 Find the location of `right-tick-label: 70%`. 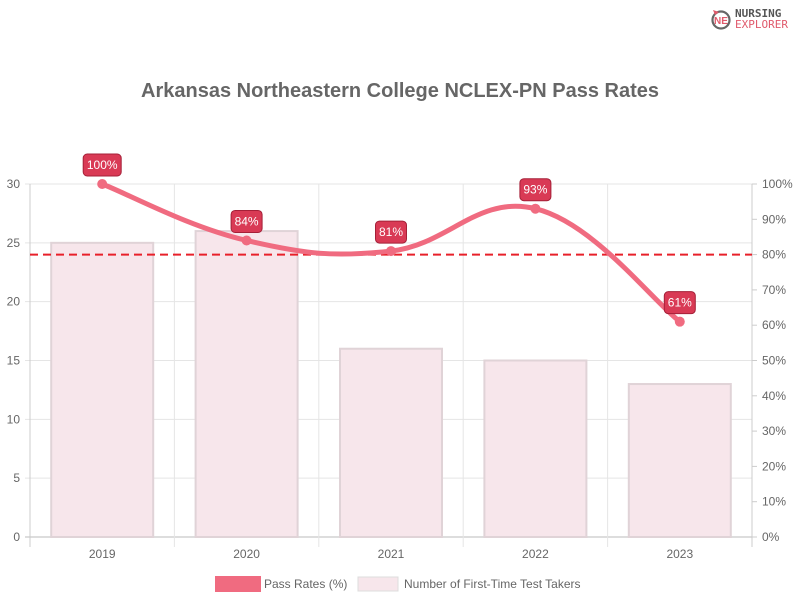

right-tick-label: 70% is located at coordinates (774, 290).